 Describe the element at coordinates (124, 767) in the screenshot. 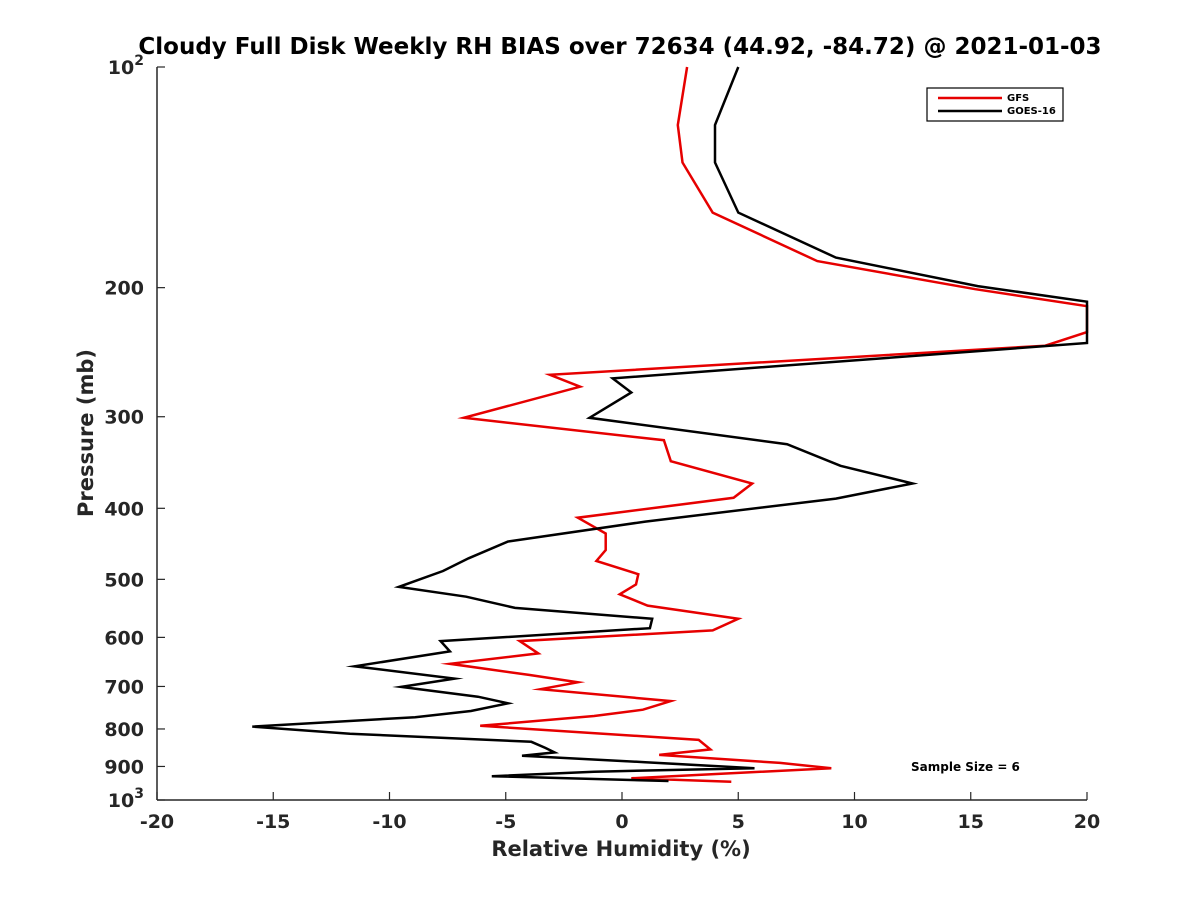

I see `y-tick-label: 900` at that location.